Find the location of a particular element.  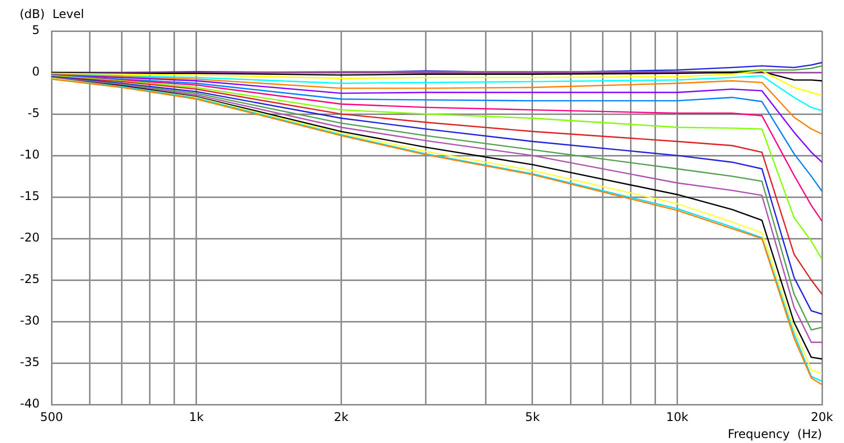

y-tick-label: -35 is located at coordinates (30, 362).